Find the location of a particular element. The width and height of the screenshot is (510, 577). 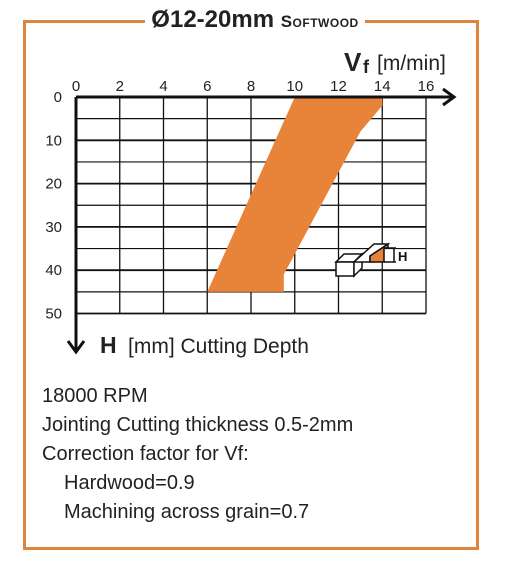

x-tick-label-10: 10 is located at coordinates (294, 86).